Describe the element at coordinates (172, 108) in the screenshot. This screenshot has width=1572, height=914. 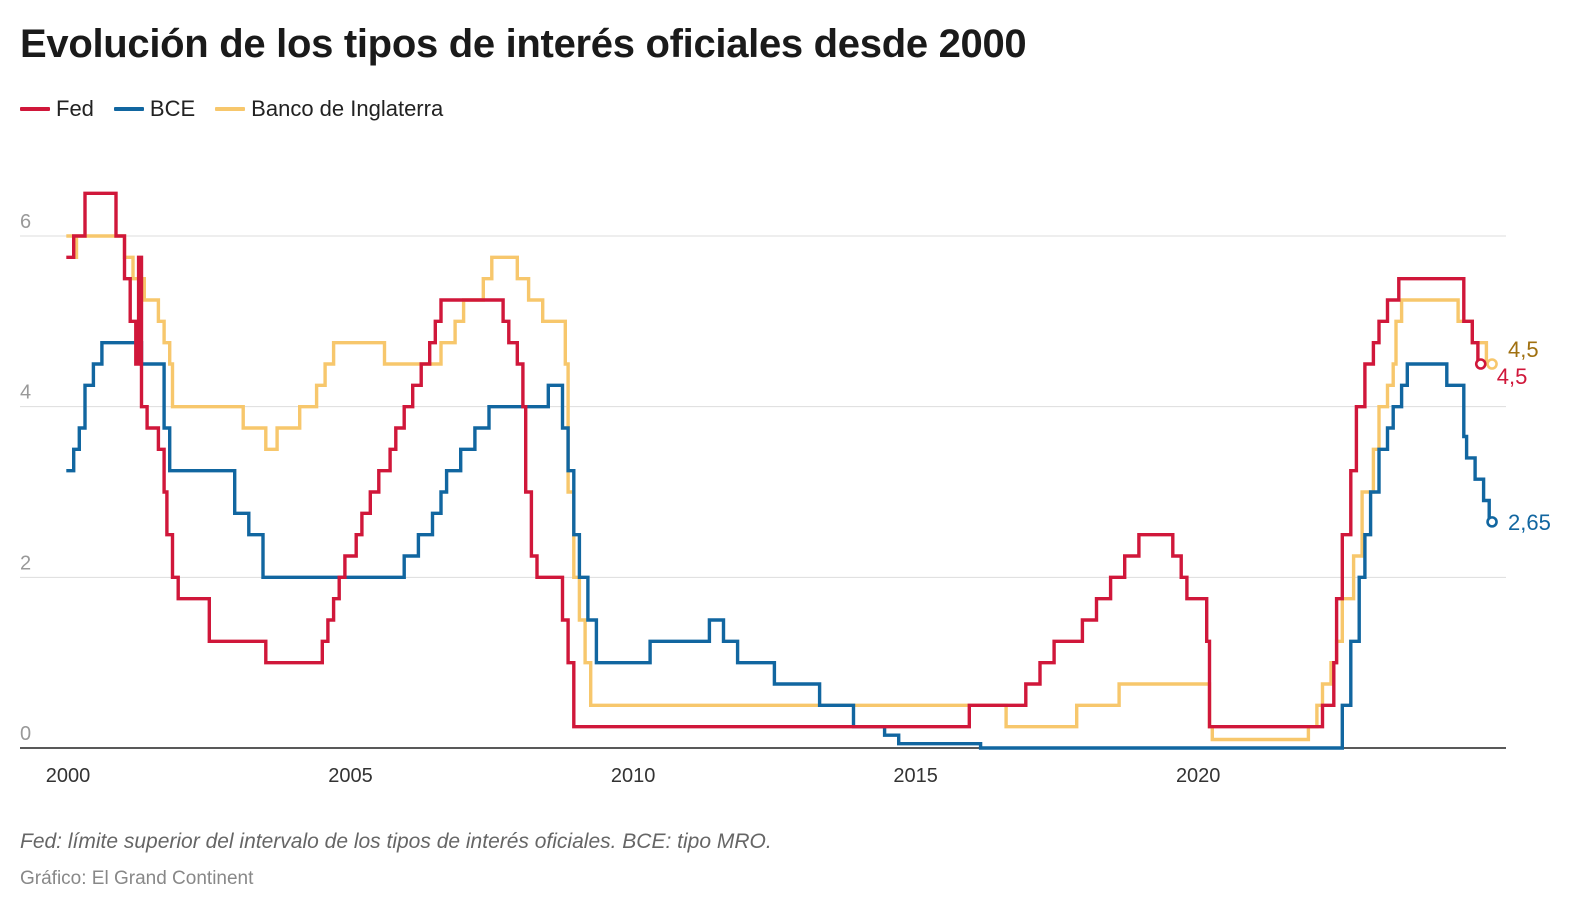
I see `legend-label-bce: BCE` at that location.